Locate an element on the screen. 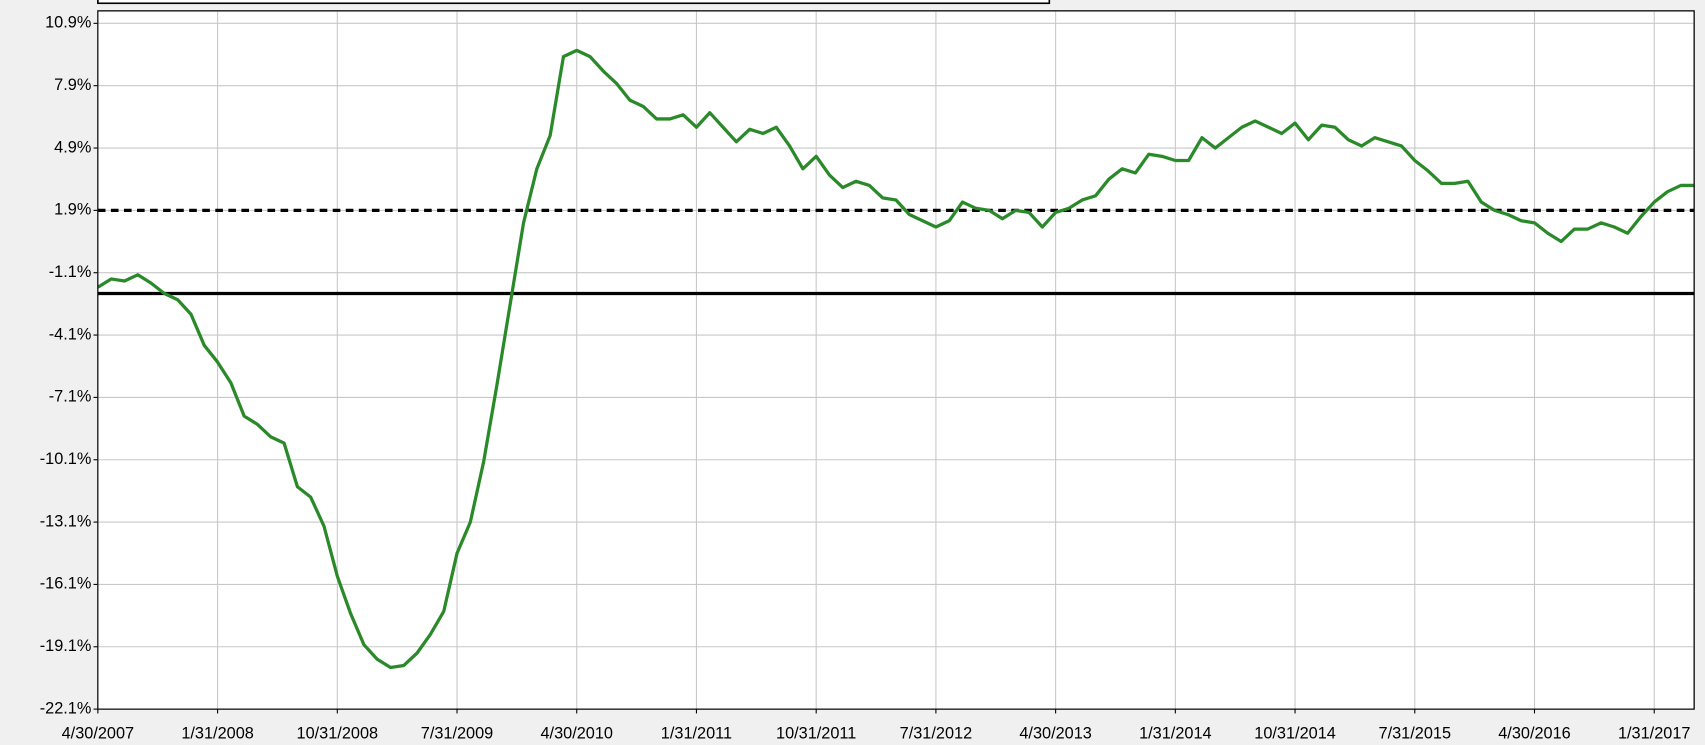 The width and height of the screenshot is (1705, 745). y-tick-label: 1.9% is located at coordinates (72, 210).